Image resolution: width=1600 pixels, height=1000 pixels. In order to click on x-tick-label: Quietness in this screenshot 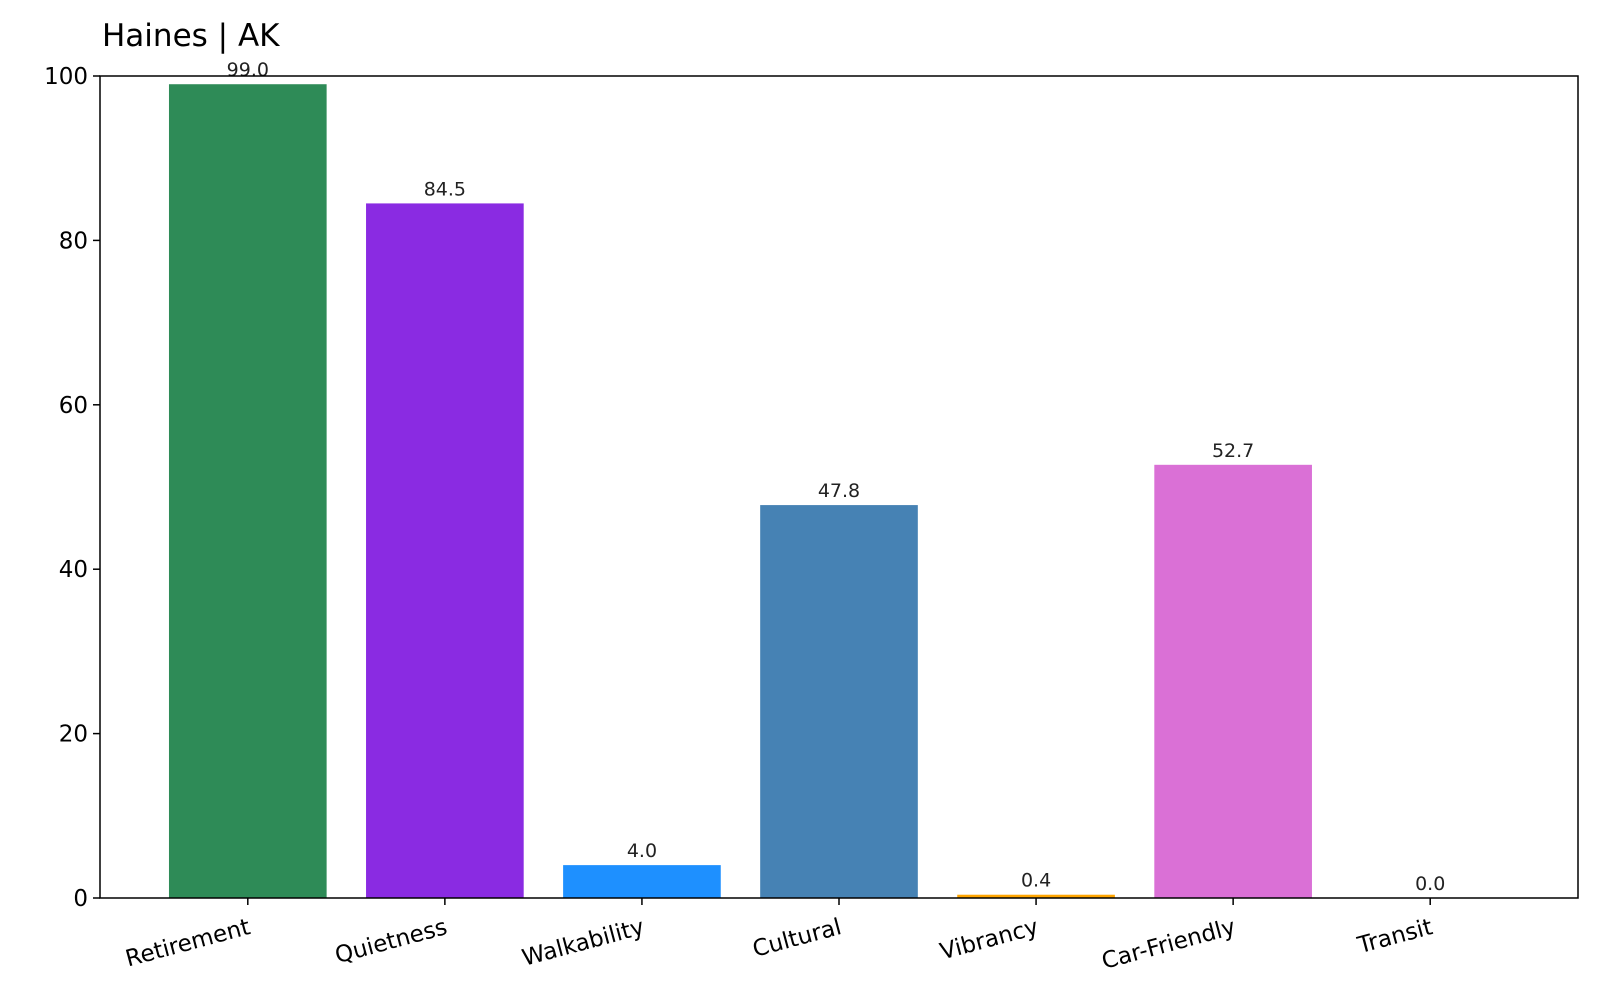, I will do `click(391, 941)`.